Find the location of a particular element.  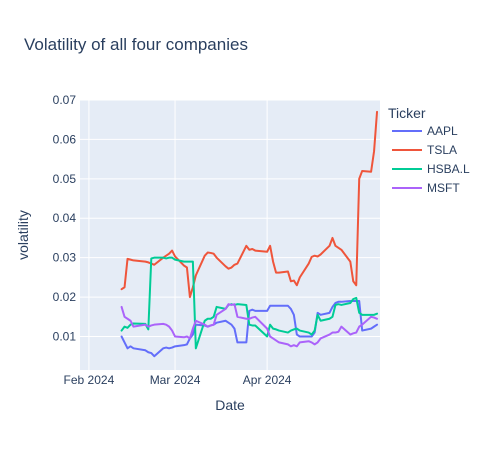

series-line-aapl is located at coordinates (249, 329).